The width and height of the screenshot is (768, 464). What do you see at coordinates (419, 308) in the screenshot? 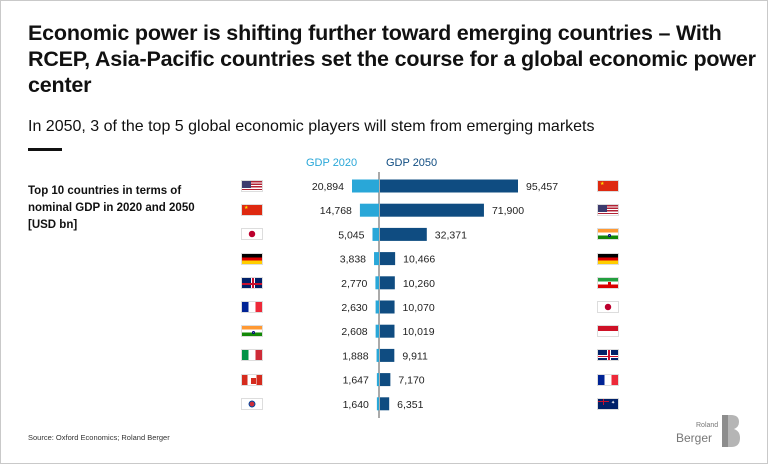
I see `label-gdp-2050: 10,070` at bounding box center [419, 308].